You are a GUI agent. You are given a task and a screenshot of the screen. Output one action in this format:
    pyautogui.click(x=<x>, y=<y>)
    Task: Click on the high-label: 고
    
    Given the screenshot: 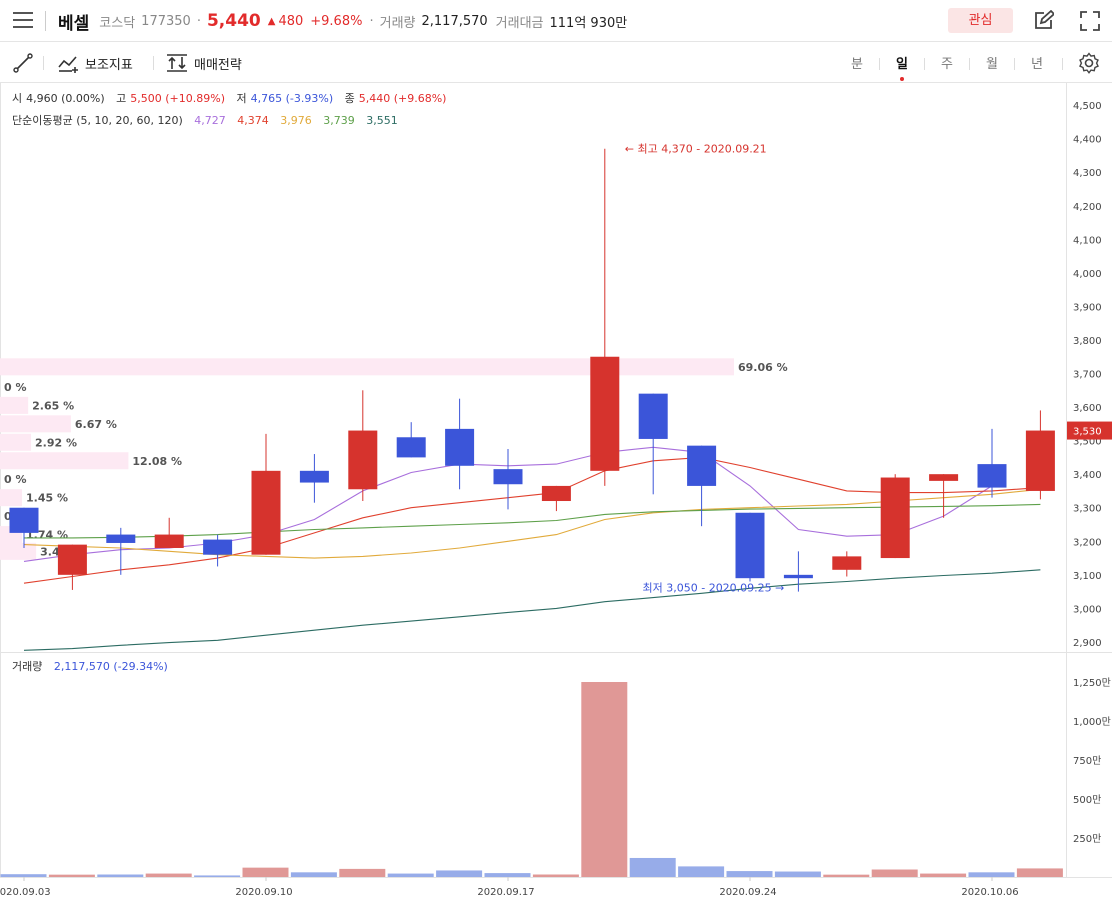 What is the action you would take?
    pyautogui.click(x=121, y=98)
    